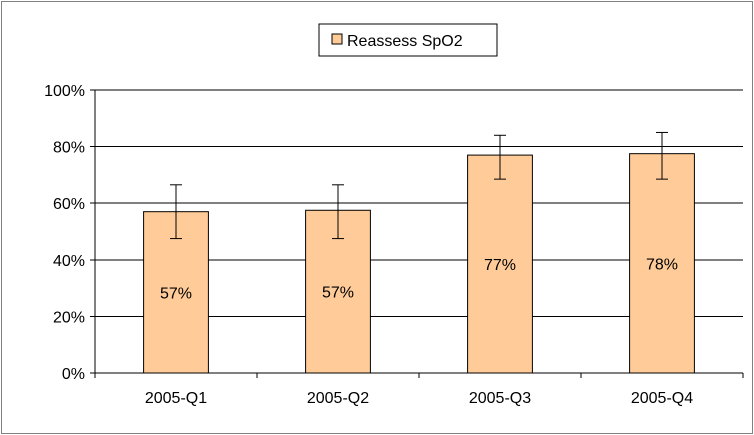  I want to click on y-tick-label: 60%, so click(69, 204).